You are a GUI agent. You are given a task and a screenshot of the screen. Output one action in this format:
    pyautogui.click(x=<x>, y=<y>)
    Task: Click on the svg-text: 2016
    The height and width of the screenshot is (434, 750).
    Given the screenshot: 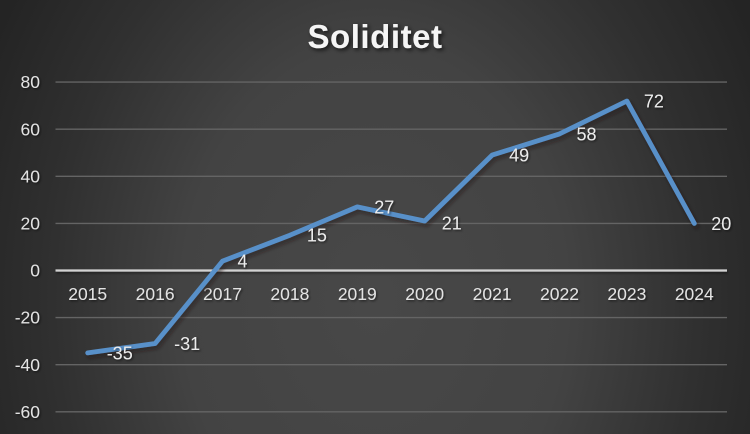 What is the action you would take?
    pyautogui.click(x=155, y=294)
    